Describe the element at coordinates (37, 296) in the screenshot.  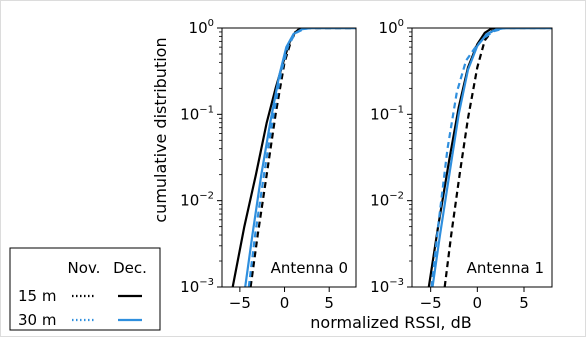
I see `legend-row-label: 15 m` at that location.